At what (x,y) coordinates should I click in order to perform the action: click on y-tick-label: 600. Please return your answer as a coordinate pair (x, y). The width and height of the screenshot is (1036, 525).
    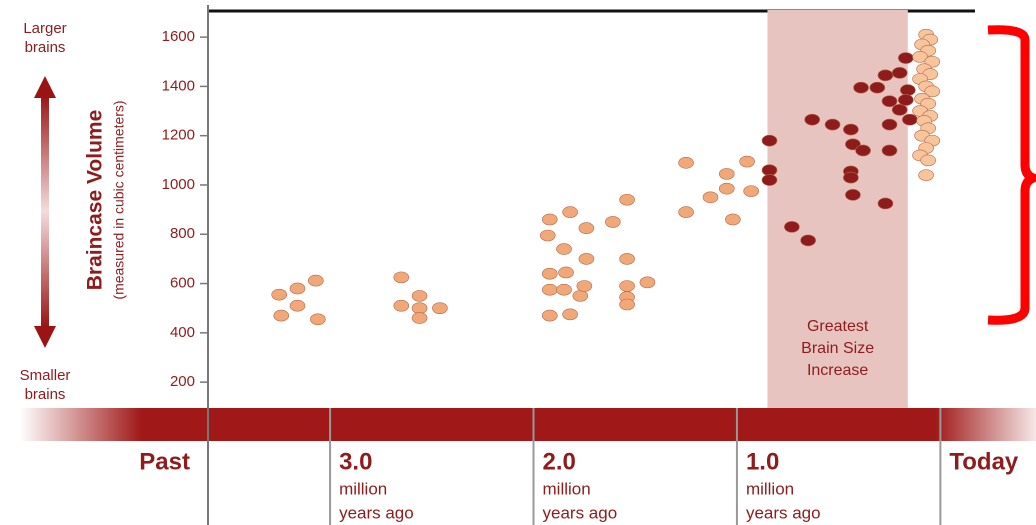
    Looking at the image, I should click on (182, 283).